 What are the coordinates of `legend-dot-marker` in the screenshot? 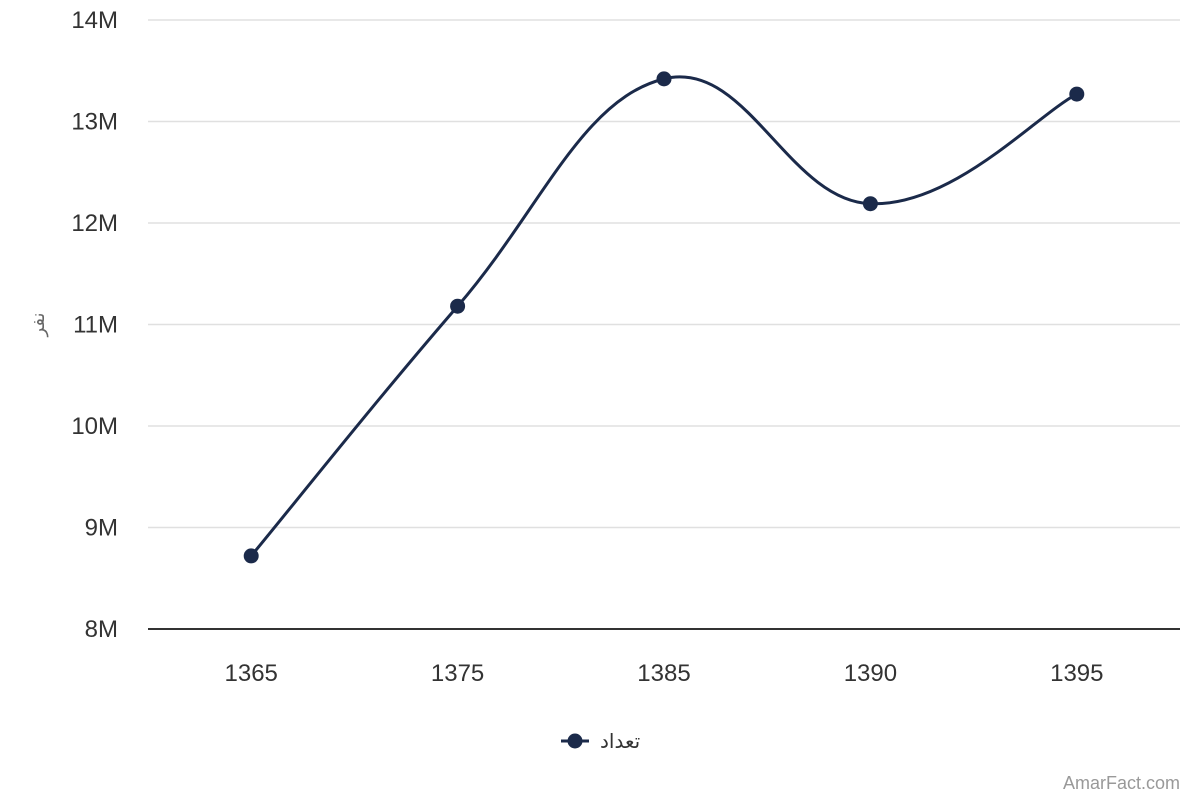 It's located at (575, 741).